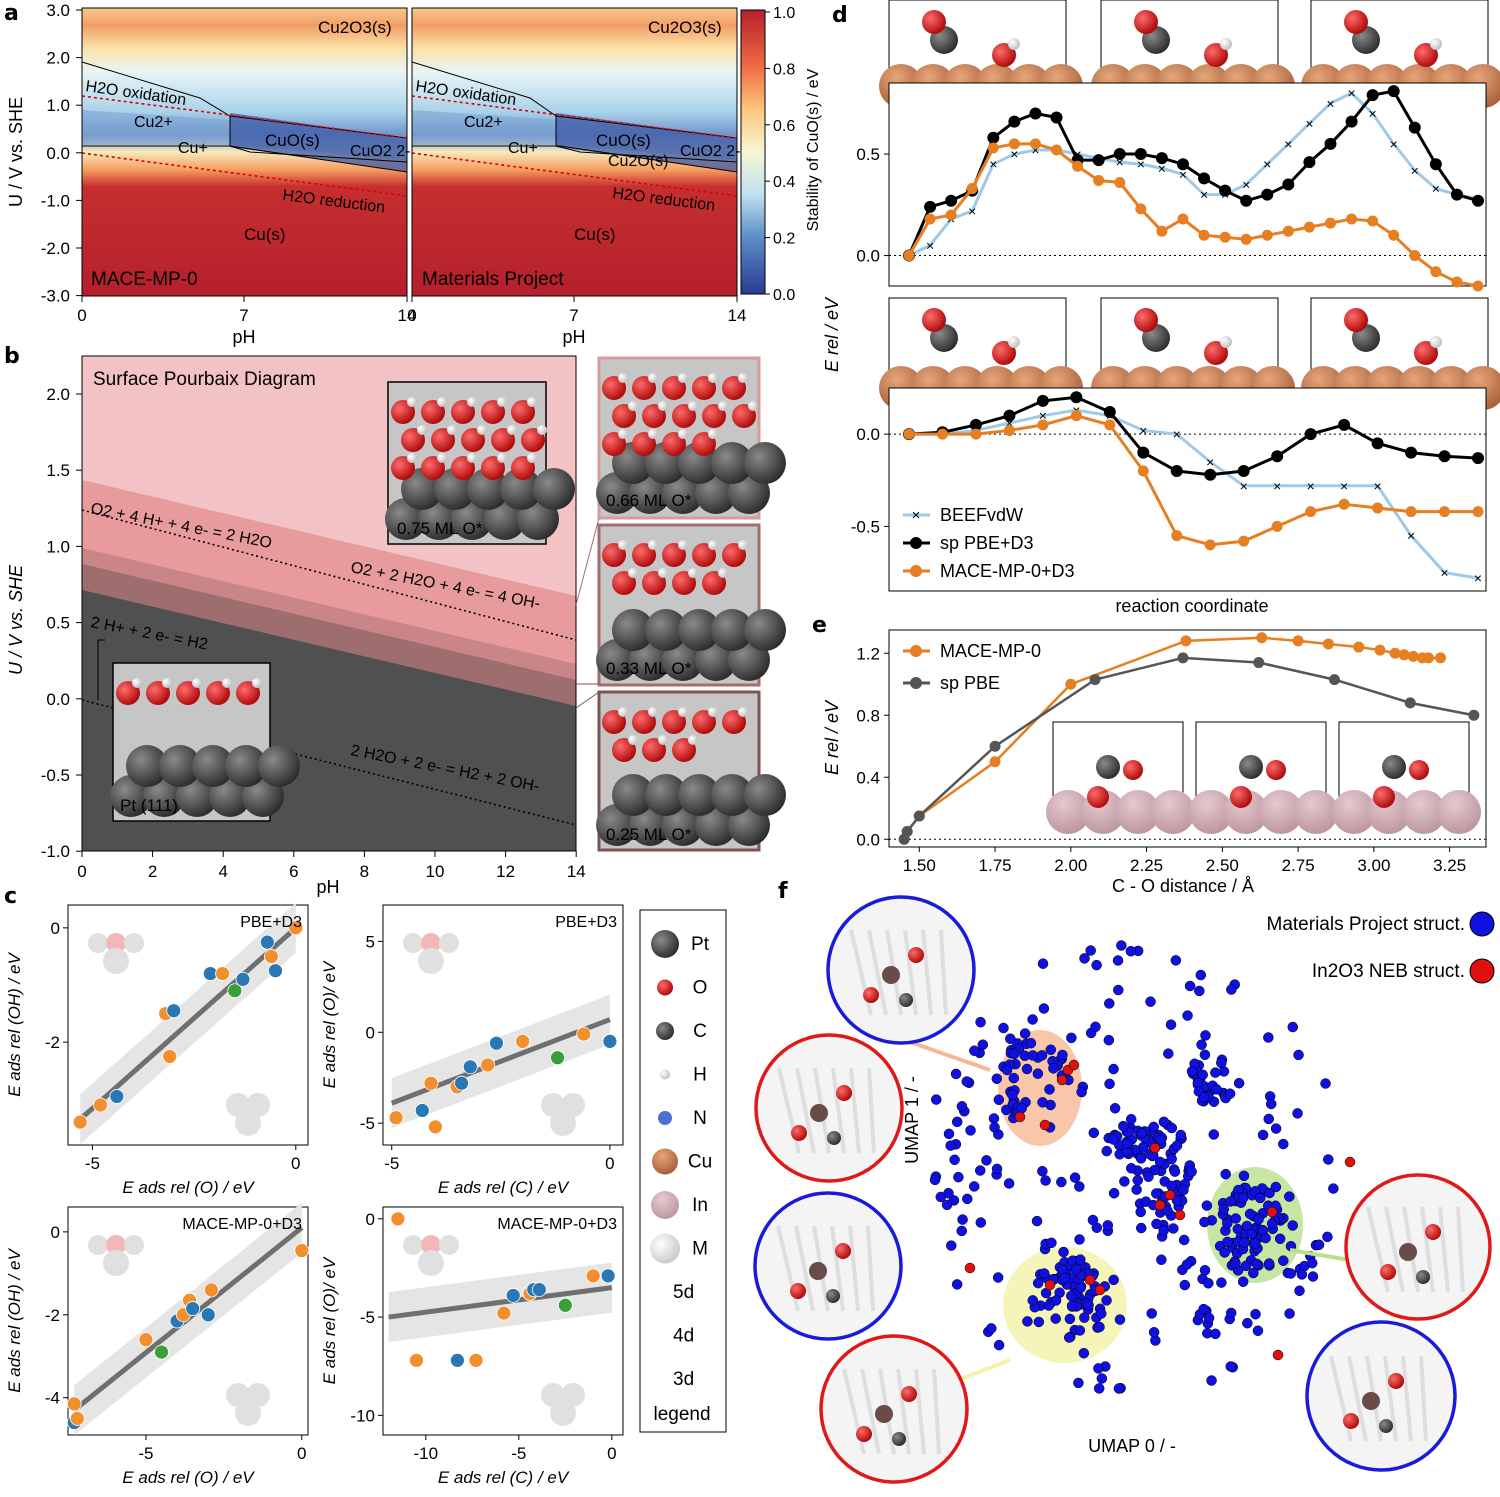 This screenshot has width=1500, height=1497. Describe the element at coordinates (301, 1453) in the screenshot. I see `tick-label: 0` at that location.